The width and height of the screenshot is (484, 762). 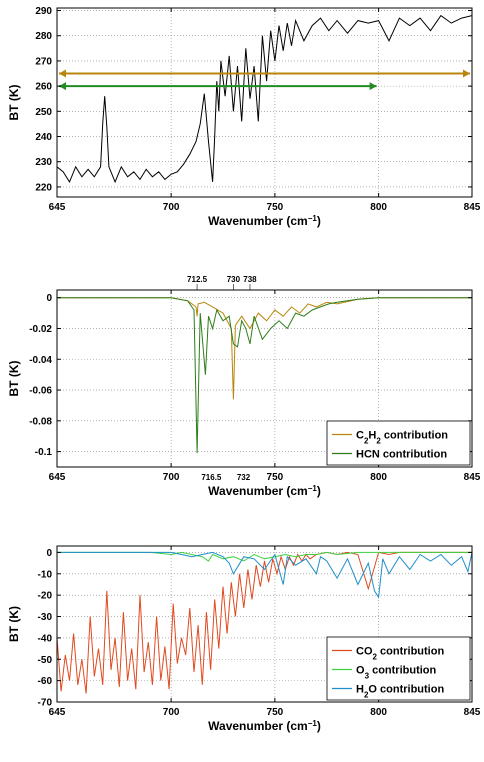 I want to click on legend-label-1: C2H2 contribution, so click(x=402, y=438).